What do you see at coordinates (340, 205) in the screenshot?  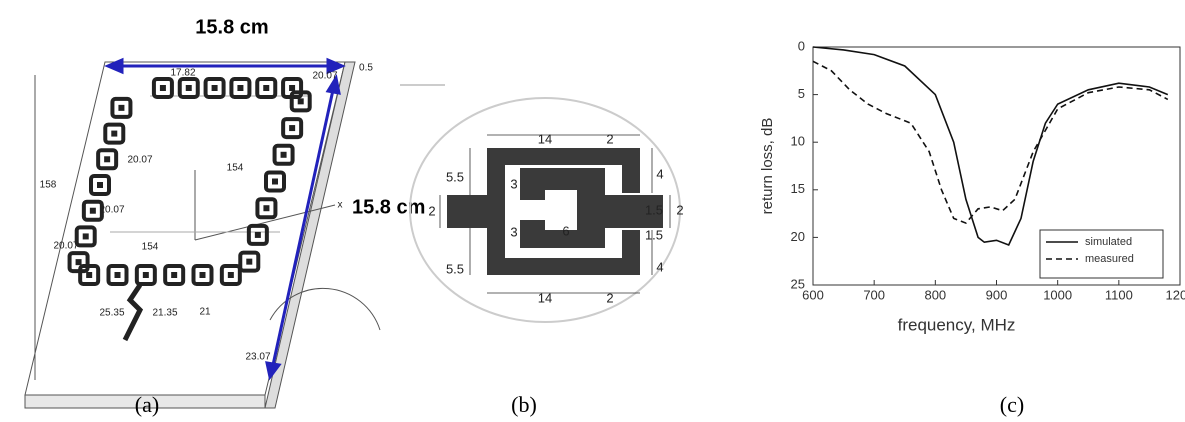 I see `dimension-label: x` at bounding box center [340, 205].